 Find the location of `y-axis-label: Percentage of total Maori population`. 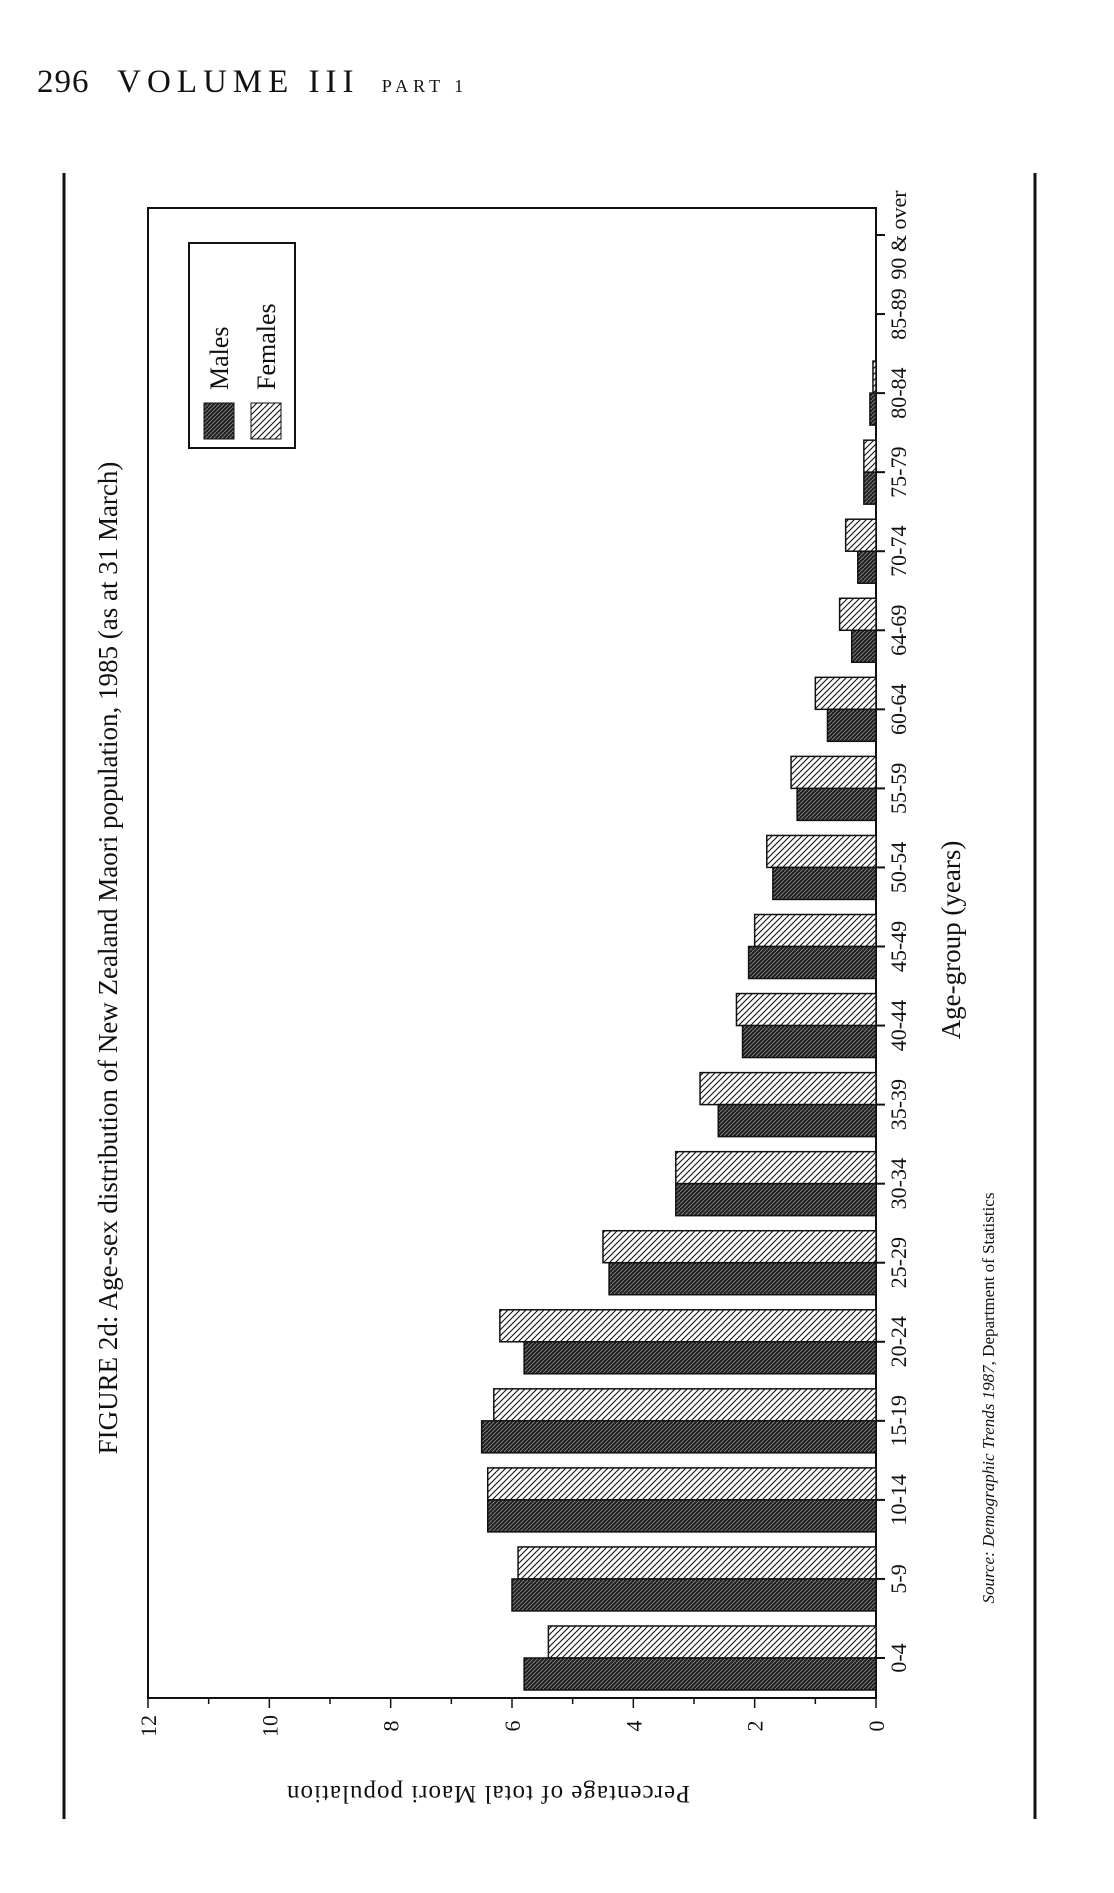

y-axis-label: Percentage of total Maori population is located at coordinates (488, 1793).